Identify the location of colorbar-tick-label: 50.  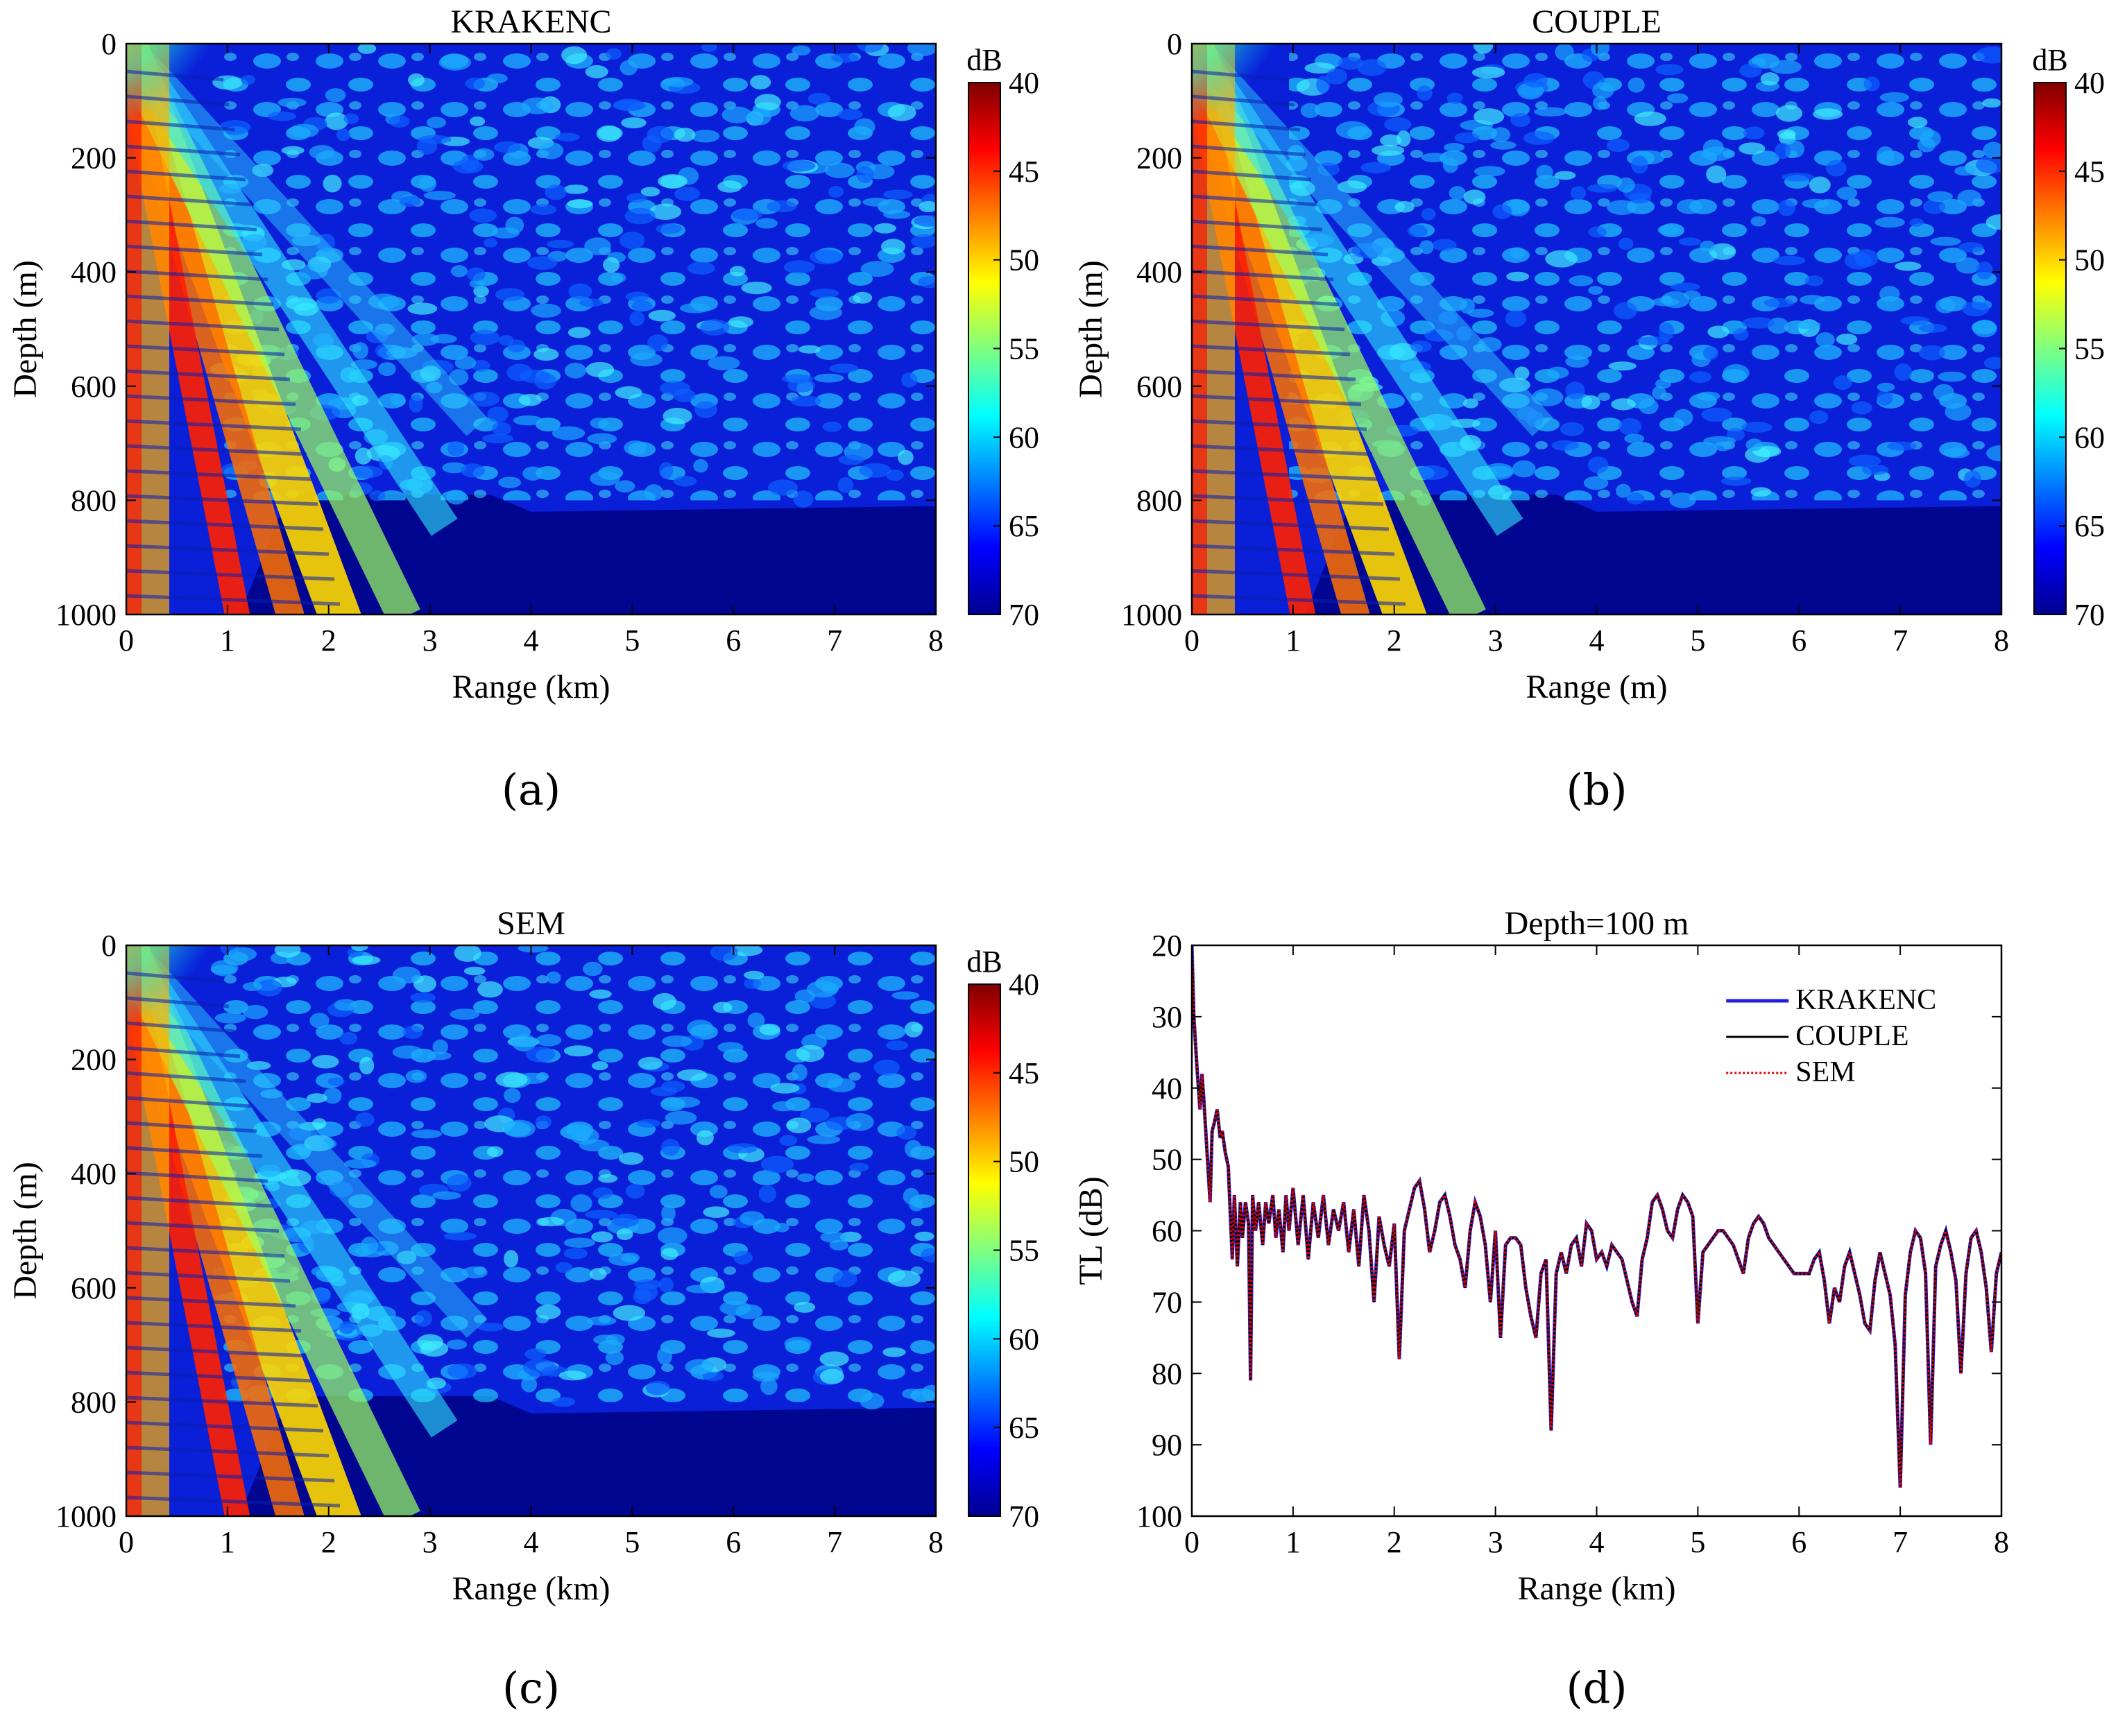
(1024, 260).